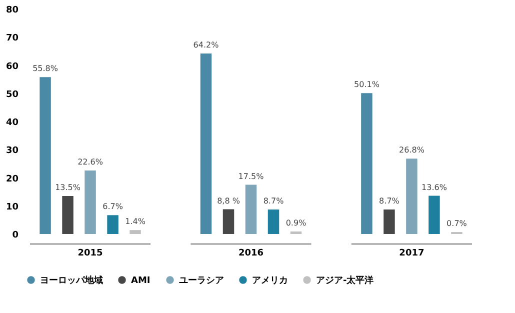  What do you see at coordinates (12, 123) in the screenshot?
I see `y-tick-label: 40` at bounding box center [12, 123].